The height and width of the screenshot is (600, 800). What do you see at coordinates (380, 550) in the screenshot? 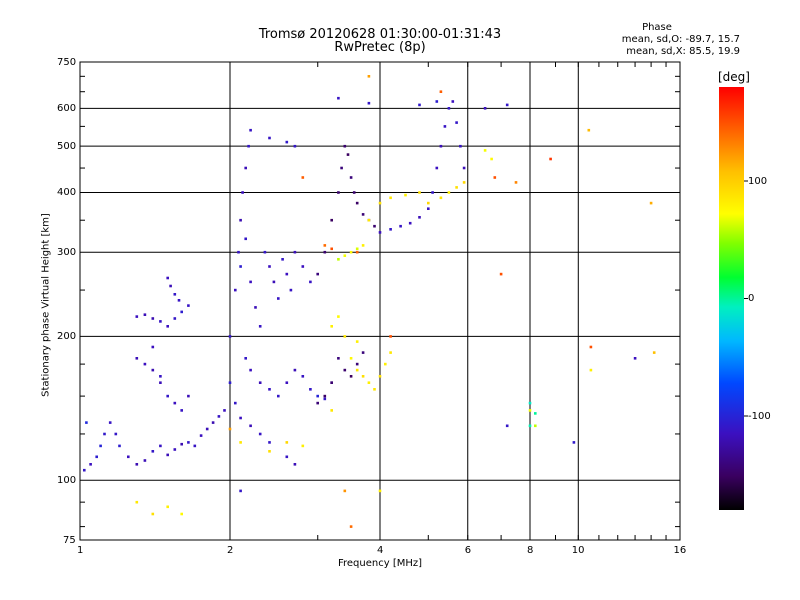
I see `x-tick-label: 4` at bounding box center [380, 550].